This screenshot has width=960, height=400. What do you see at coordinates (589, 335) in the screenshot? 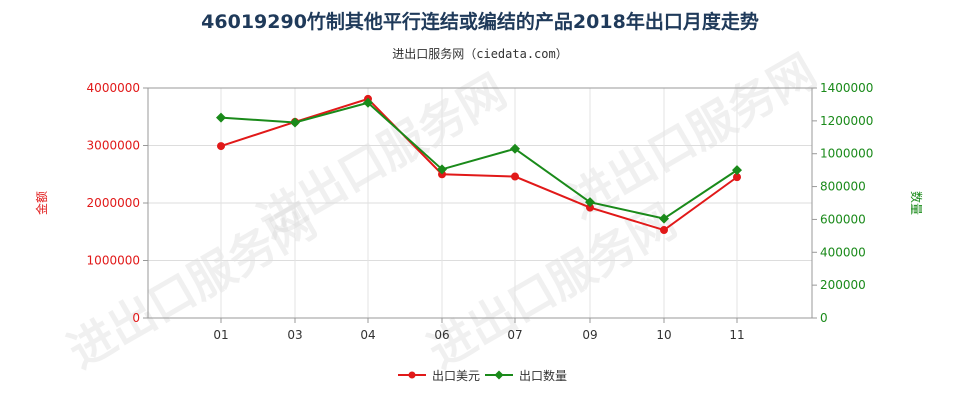
I see `x-tick-label: 09` at bounding box center [589, 335].